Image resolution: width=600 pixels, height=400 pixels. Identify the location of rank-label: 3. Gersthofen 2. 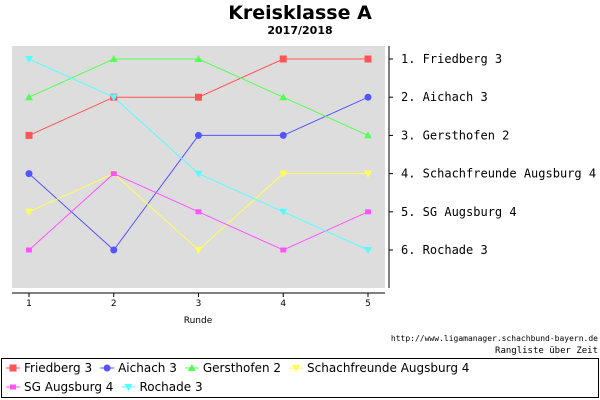
(455, 135).